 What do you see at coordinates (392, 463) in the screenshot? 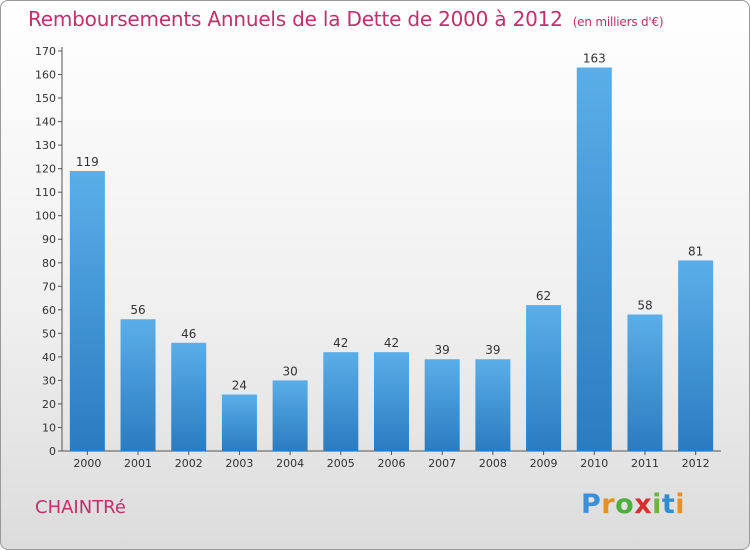
I see `x-tick-label: 2006` at bounding box center [392, 463].